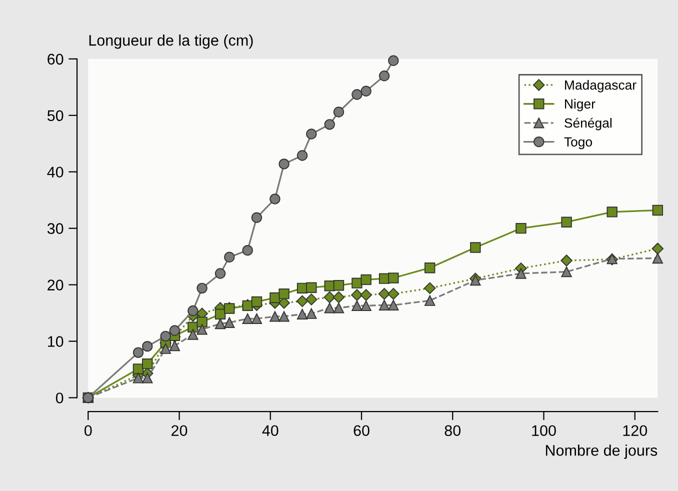  I want to click on legend-label: Sénégal, so click(588, 124).